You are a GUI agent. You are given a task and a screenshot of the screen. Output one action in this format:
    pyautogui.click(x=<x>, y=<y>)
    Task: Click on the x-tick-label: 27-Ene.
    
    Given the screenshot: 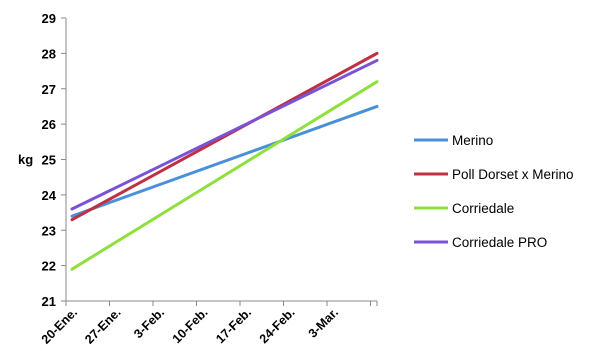 What is the action you would take?
    pyautogui.click(x=102, y=325)
    